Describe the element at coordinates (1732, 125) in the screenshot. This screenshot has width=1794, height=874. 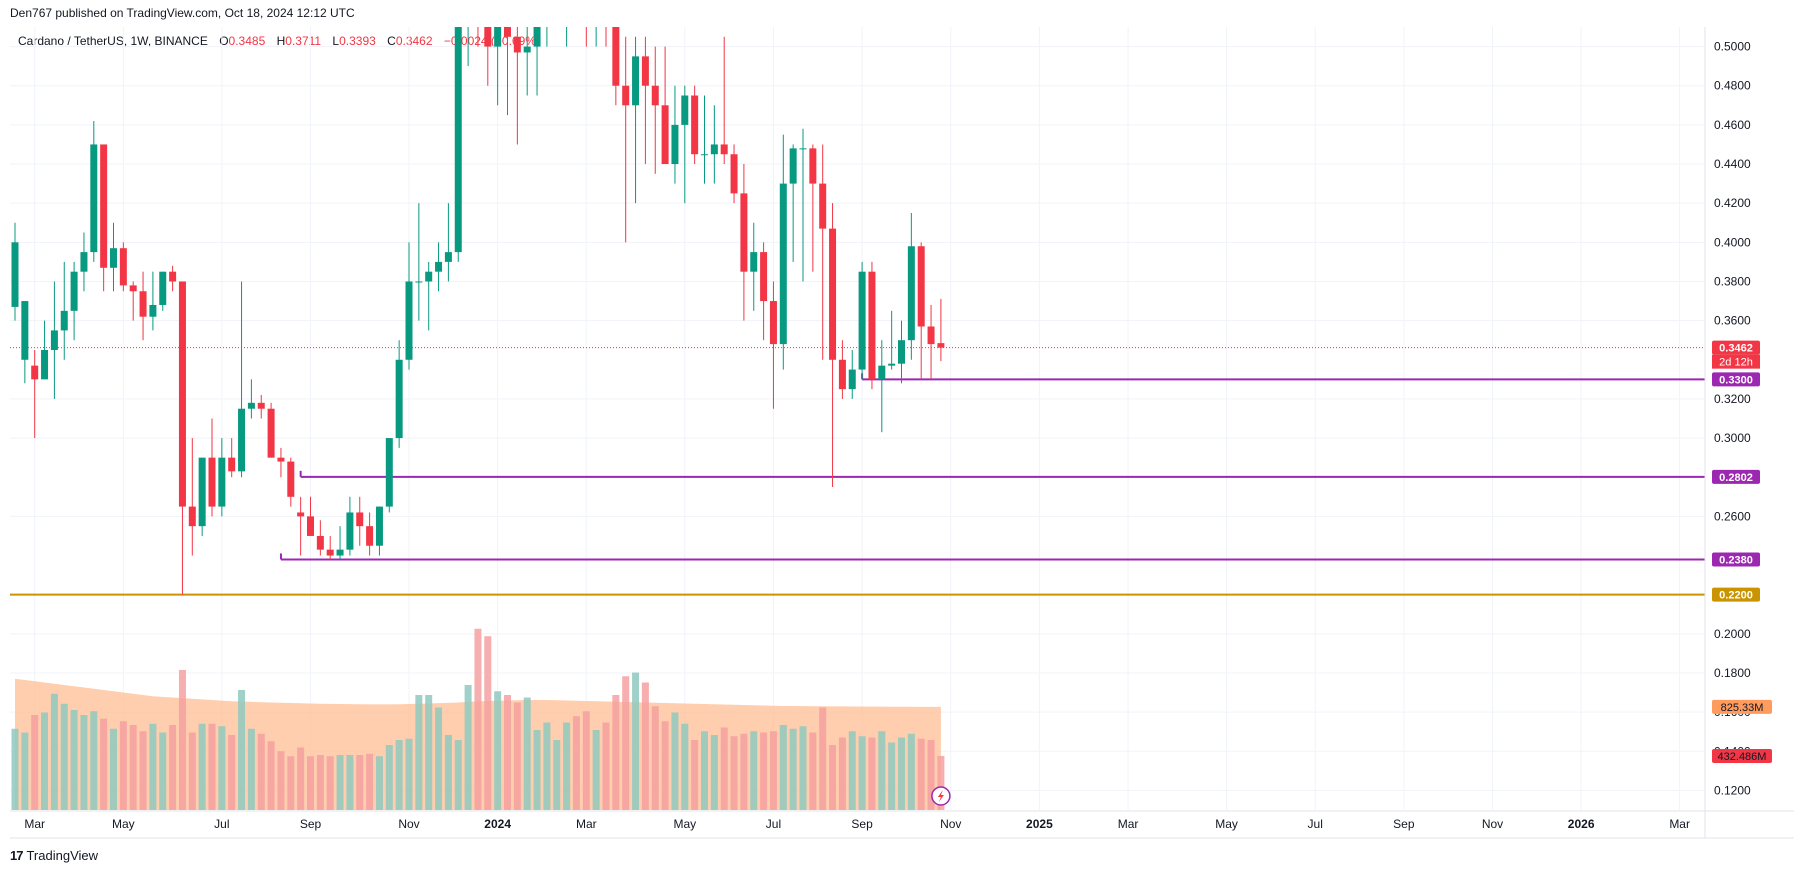
I see `price-tick-label: 0.4600` at that location.